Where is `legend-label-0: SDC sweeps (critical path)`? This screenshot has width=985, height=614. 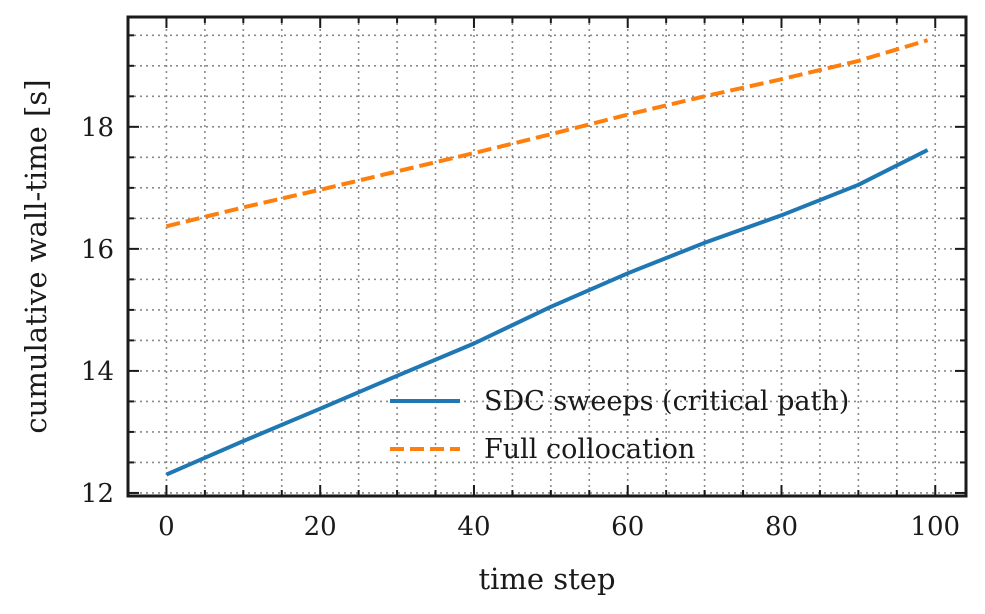 legend-label-0: SDC sweeps (critical path) is located at coordinates (666, 401).